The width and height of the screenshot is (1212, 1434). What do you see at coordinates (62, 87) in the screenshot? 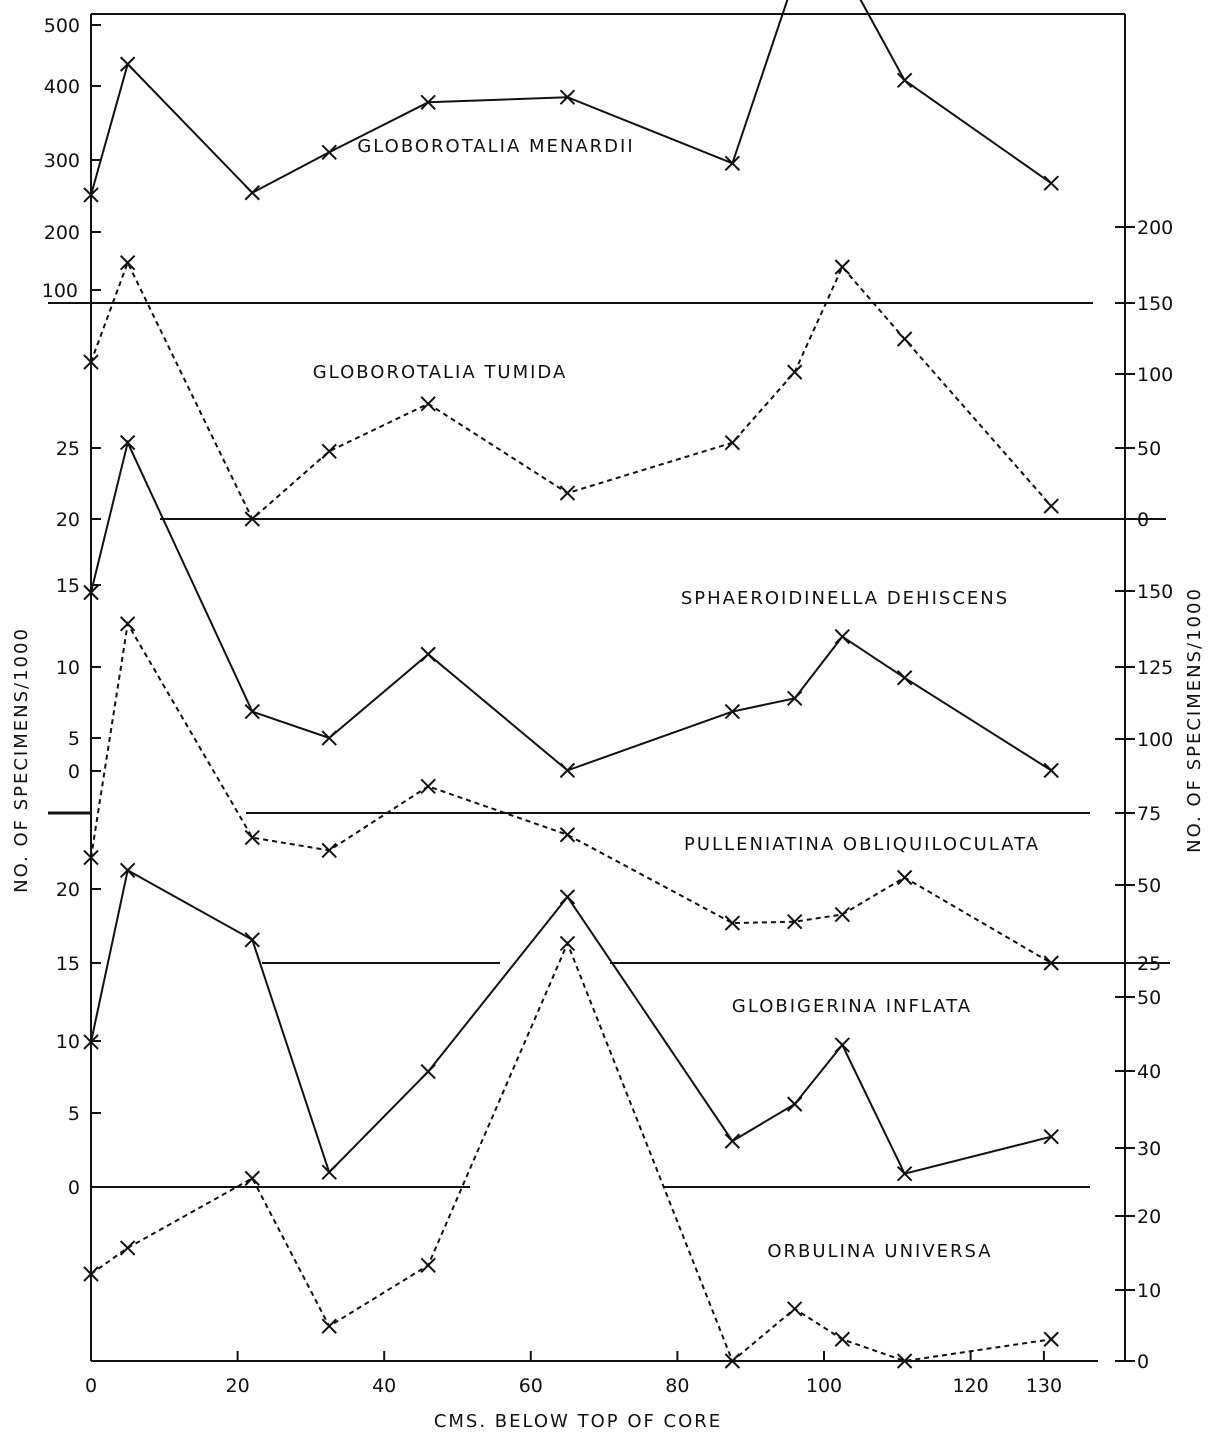
I see `left-tick-label: 400` at bounding box center [62, 87].